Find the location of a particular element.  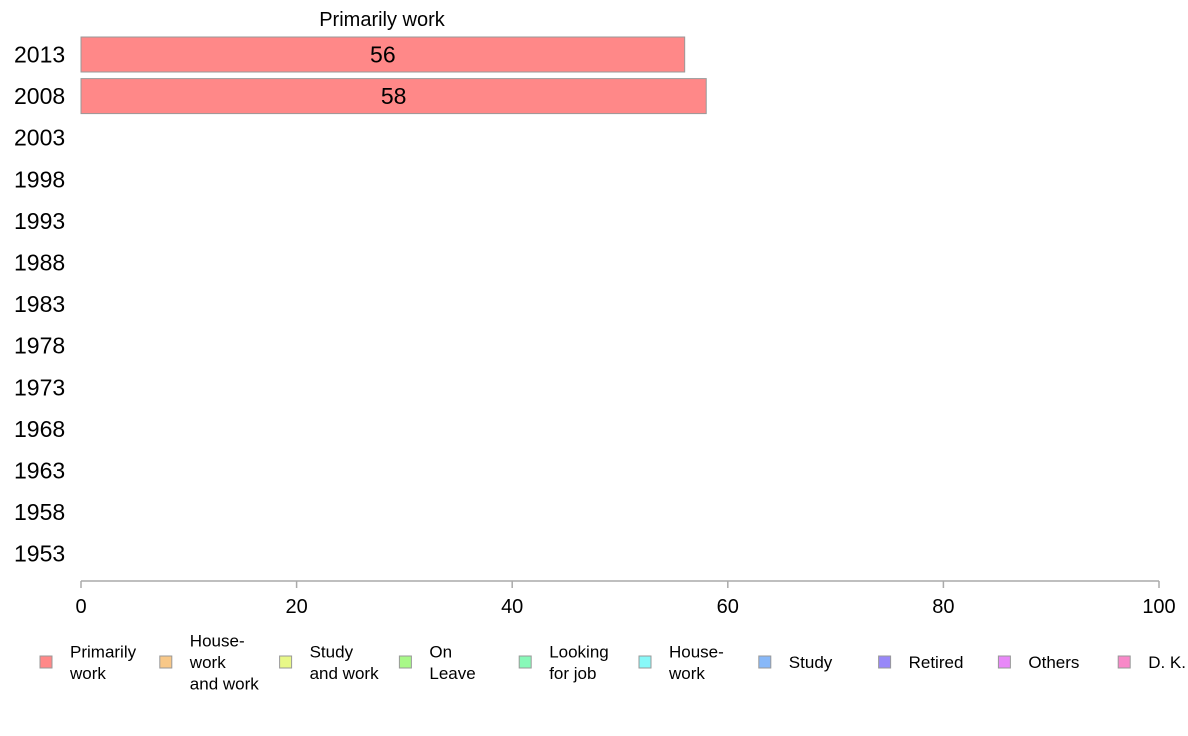

legend-label: Retired is located at coordinates (936, 662).